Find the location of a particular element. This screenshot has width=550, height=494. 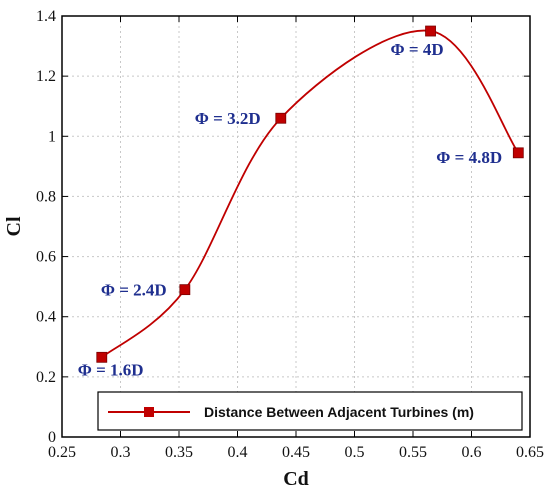

y-tick-label: 1 is located at coordinates (52, 136).